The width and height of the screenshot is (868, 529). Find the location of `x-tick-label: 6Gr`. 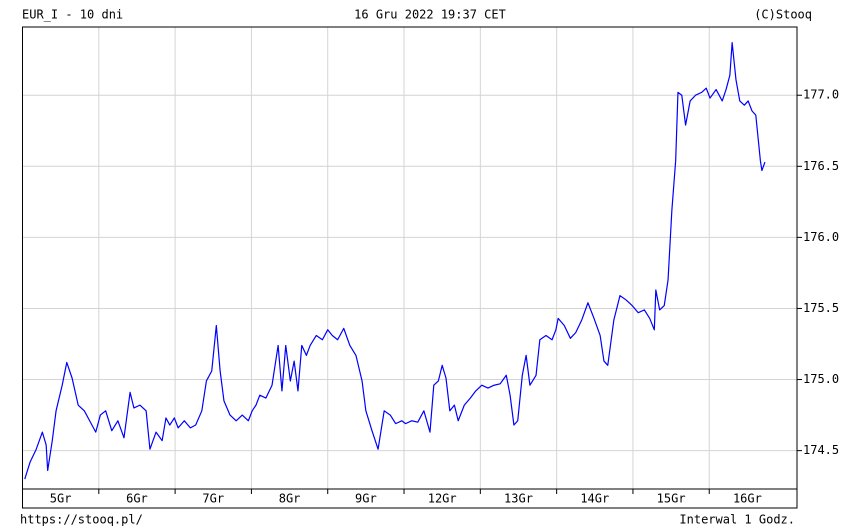

x-tick-label: 6Gr is located at coordinates (137, 499).